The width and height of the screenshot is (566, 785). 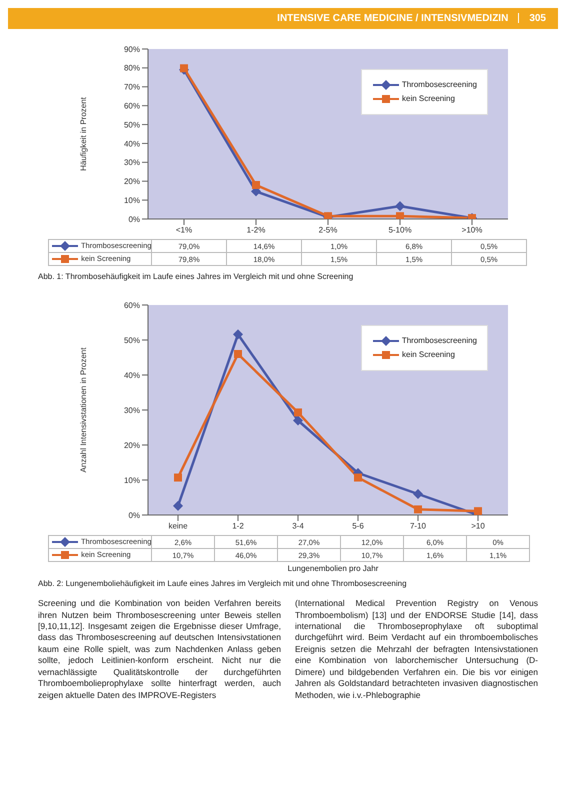 What do you see at coordinates (83, 409) in the screenshot?
I see `y-axis-title: Anzahl Intensivstationen in Prozent` at bounding box center [83, 409].